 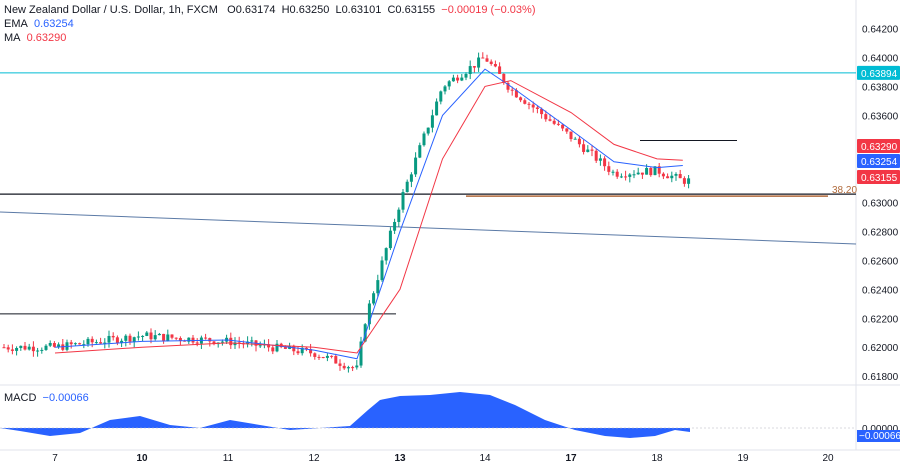 I want to click on ma-row: MA 0.63290, so click(x=269, y=38).